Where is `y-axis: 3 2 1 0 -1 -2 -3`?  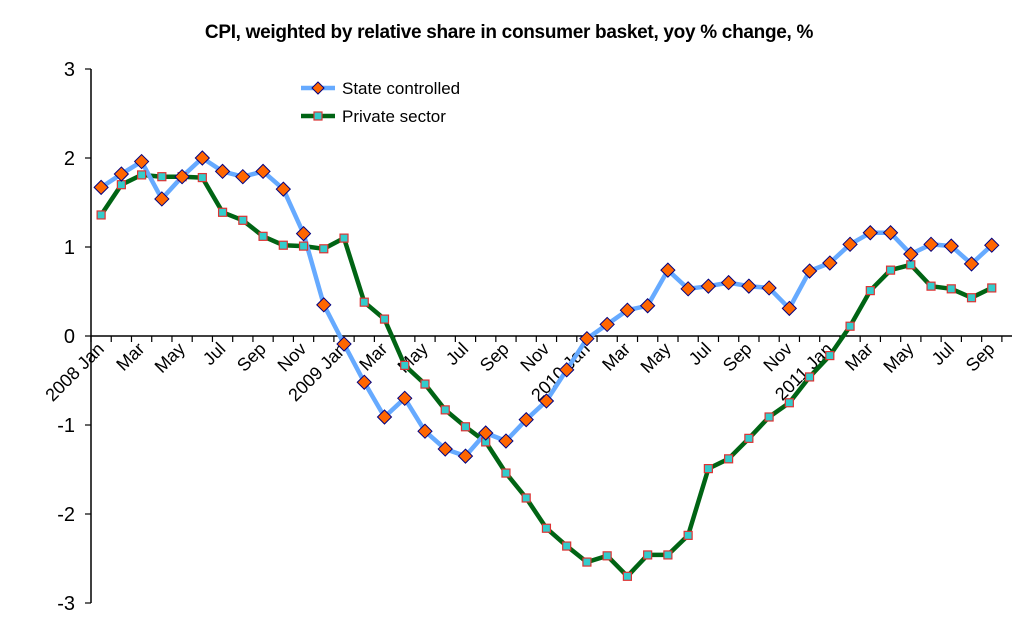
y-axis: 3 2 1 0 -1 -2 -3 is located at coordinates (74, 337).